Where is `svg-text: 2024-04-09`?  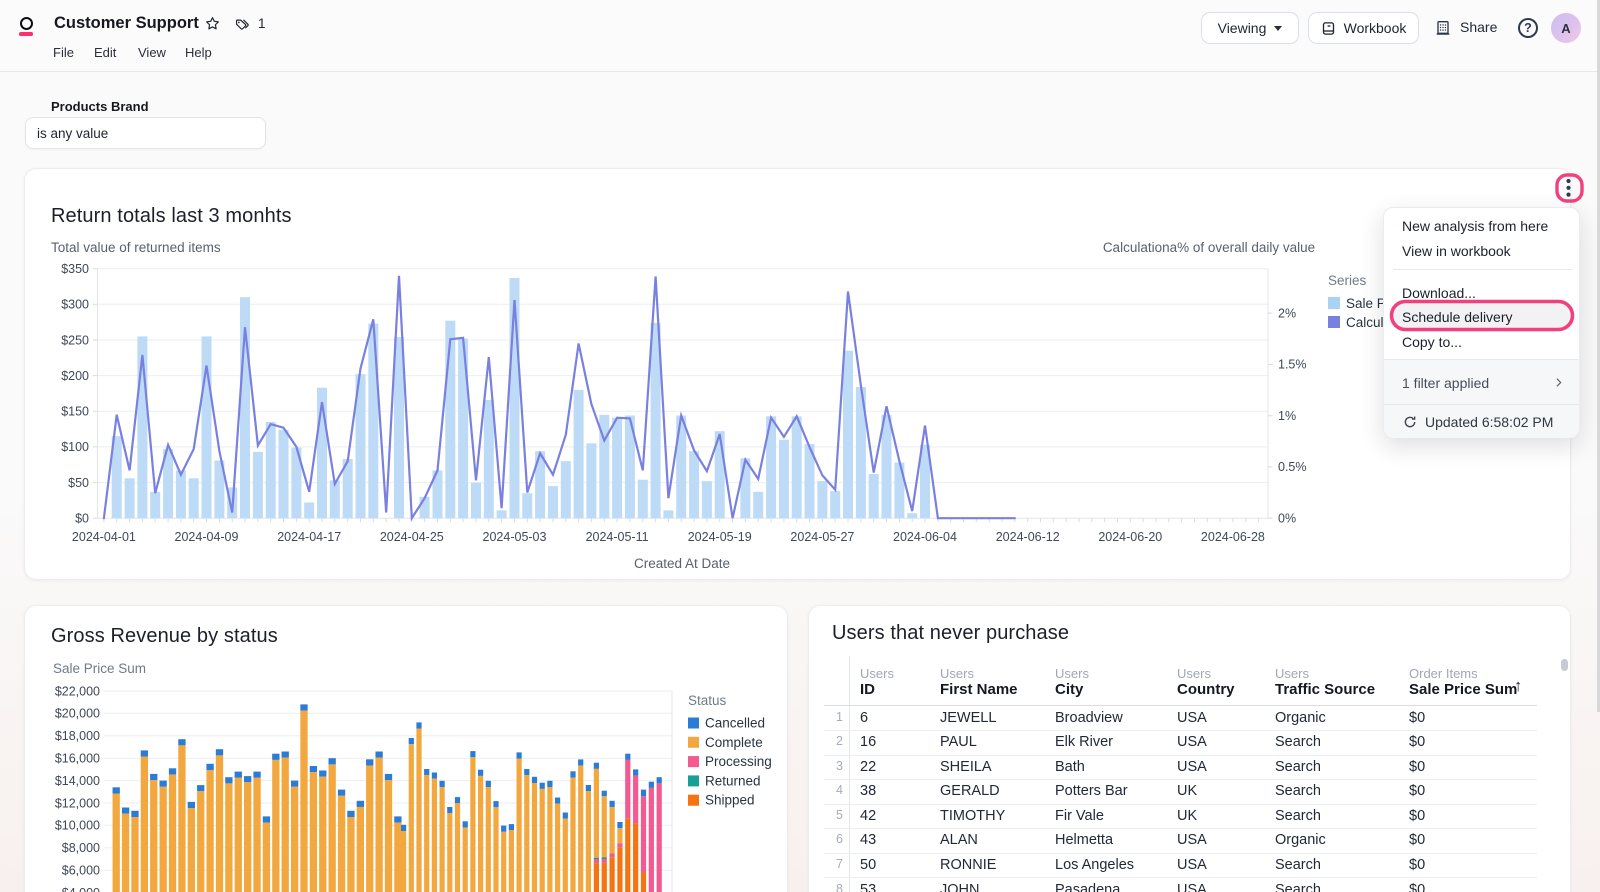
svg-text: 2024-04-09 is located at coordinates (207, 537).